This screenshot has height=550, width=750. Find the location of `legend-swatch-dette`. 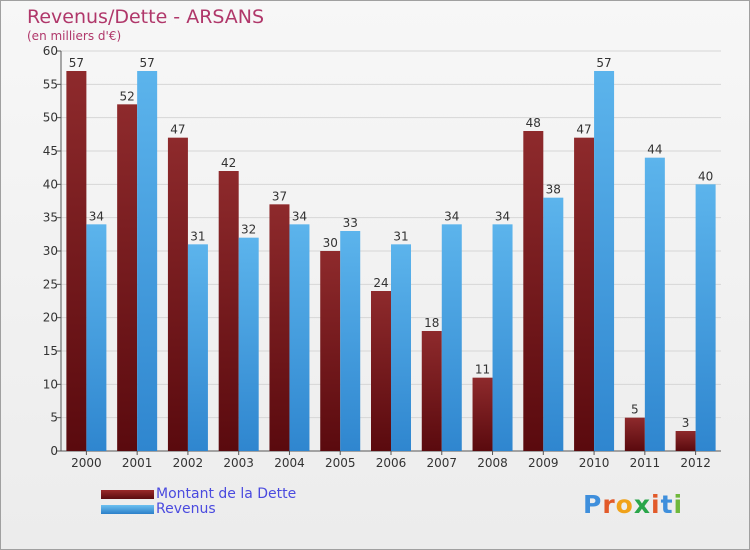

legend-swatch-dette is located at coordinates (127, 494).